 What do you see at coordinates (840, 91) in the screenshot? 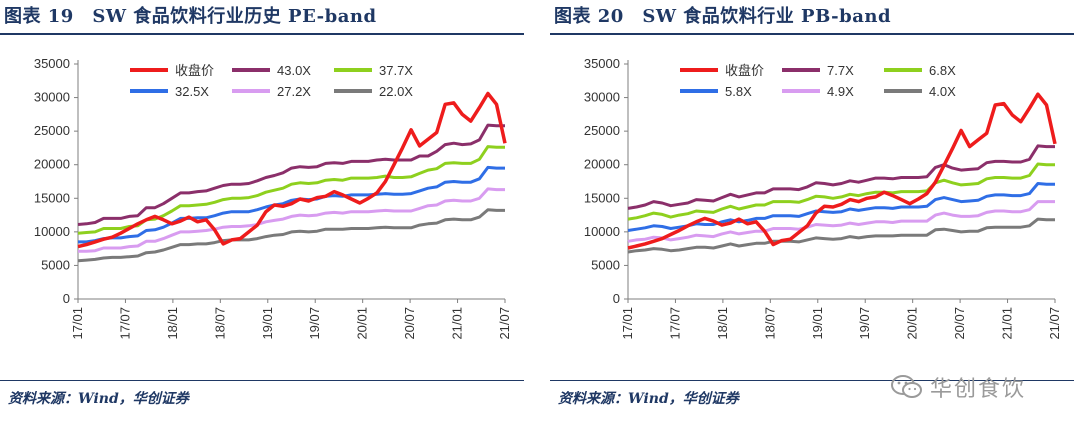
I see `legend-label: 4.9X` at bounding box center [840, 91].